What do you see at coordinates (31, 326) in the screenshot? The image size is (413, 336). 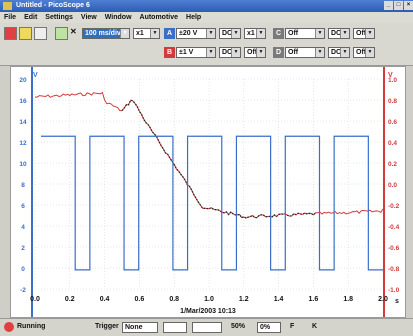 I see `run-status: Running` at bounding box center [31, 326].